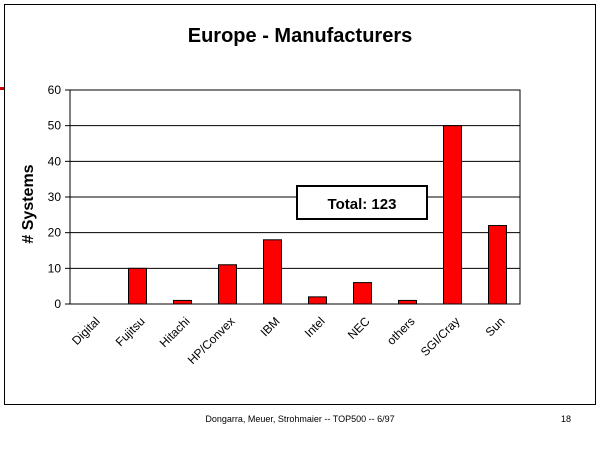 The image size is (600, 450). Describe the element at coordinates (566, 419) in the screenshot. I see `page-number: 18` at that location.